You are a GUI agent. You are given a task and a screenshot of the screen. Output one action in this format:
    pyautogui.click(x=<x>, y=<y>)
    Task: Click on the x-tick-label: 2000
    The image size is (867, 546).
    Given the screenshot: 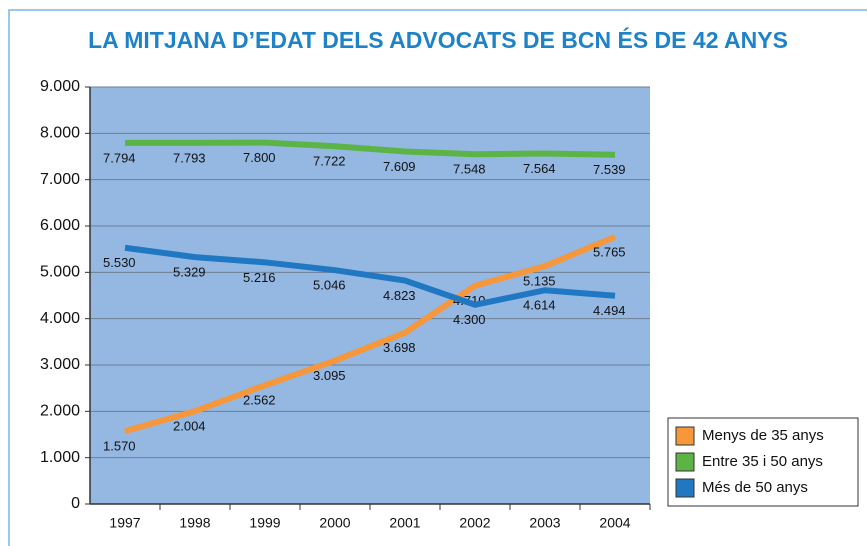 What is the action you would take?
    pyautogui.click(x=334, y=523)
    